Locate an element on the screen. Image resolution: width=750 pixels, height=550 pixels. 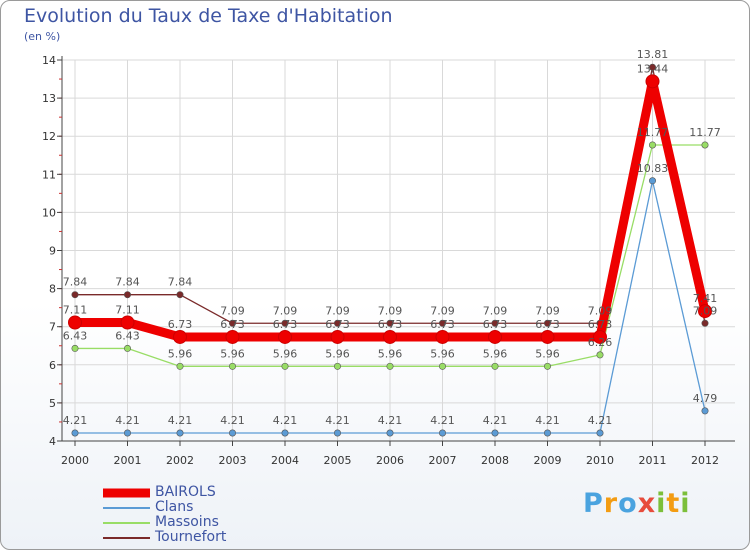
logo-letter: P is located at coordinates (593, 503).